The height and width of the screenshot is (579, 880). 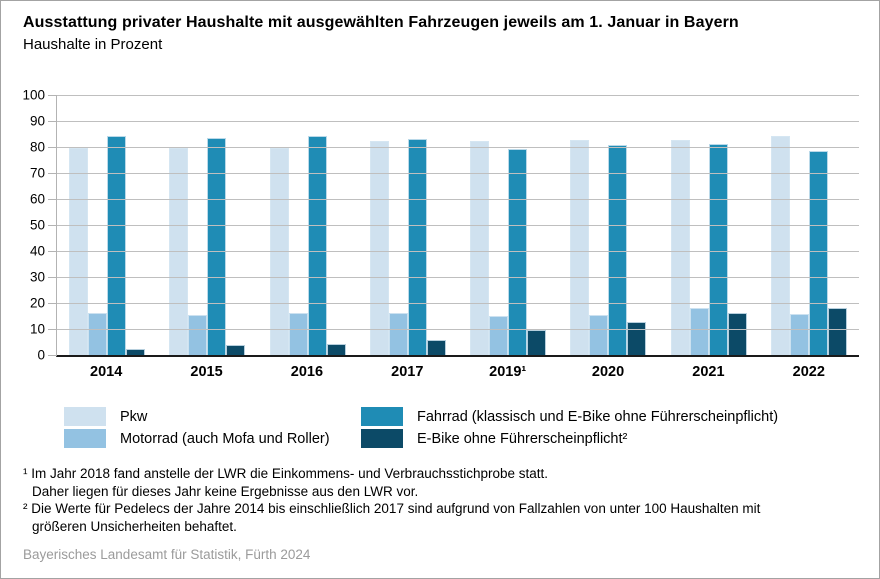 I want to click on x-axis-labels: 2014 2015 2016 2017 2019¹ 2020 2021 2022, so click(x=457, y=372).